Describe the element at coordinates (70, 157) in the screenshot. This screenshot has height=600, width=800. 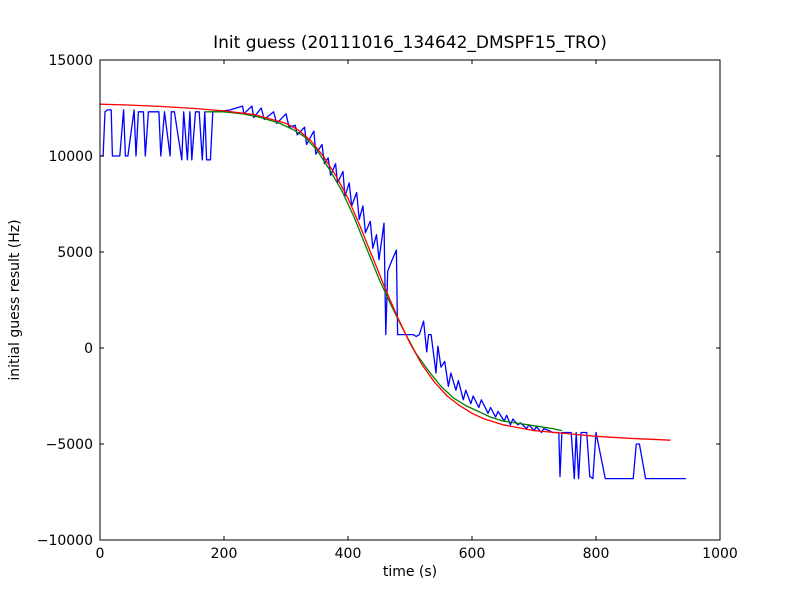
I see `y-tick-label: 10000` at that location.